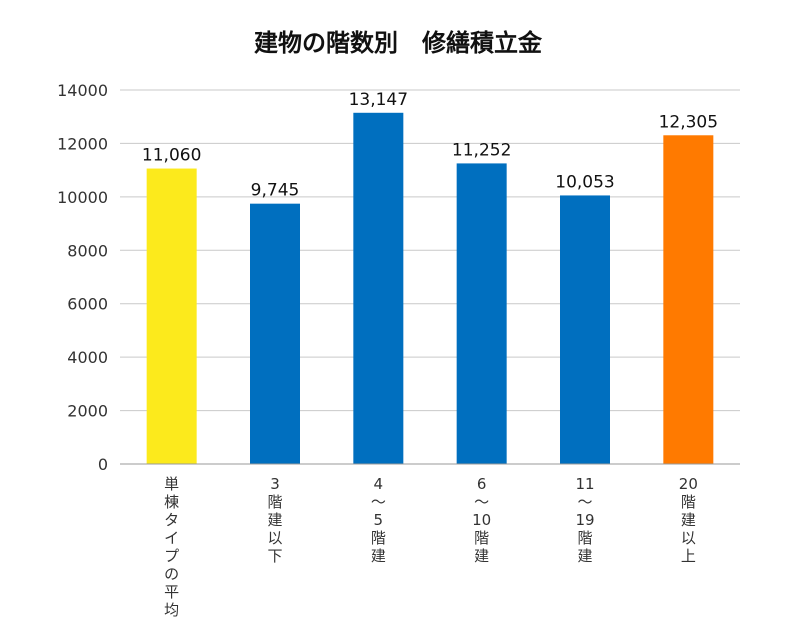  What do you see at coordinates (481, 520) in the screenshot?
I see `x-tick-label: 6 ～ 10 階建` at bounding box center [481, 520].